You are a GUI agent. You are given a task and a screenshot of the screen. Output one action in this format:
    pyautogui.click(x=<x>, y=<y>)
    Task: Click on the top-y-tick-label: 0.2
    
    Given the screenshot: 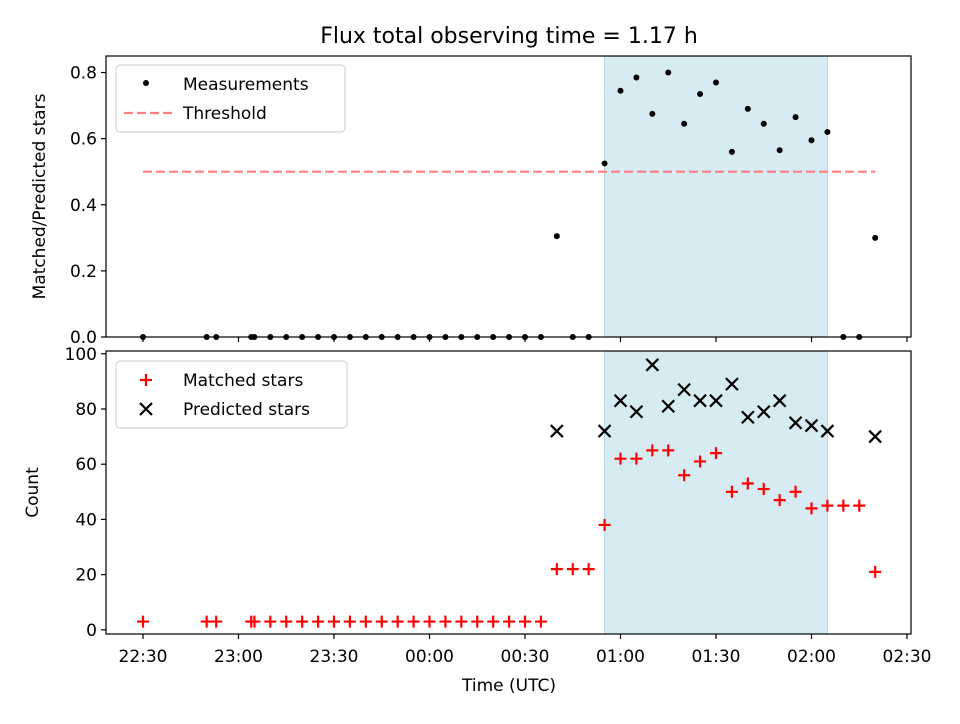 What is the action you would take?
    pyautogui.click(x=83, y=272)
    